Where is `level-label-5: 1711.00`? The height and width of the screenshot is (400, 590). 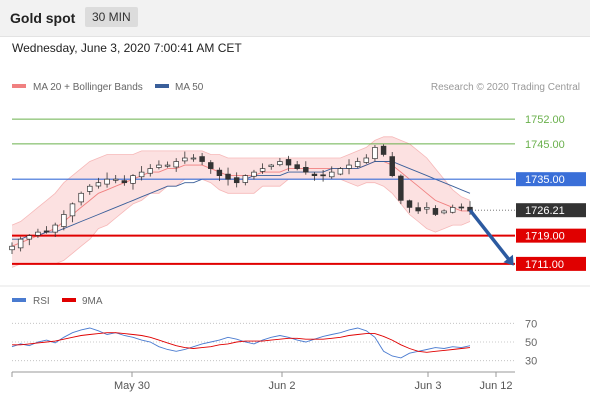 level-label-5: 1711.00 is located at coordinates (544, 265).